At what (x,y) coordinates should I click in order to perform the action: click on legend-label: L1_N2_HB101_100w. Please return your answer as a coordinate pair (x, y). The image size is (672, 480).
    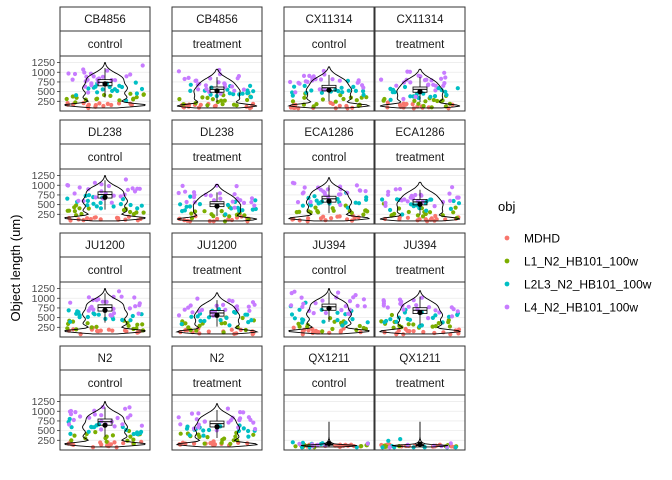
    Looking at the image, I should click on (581, 262).